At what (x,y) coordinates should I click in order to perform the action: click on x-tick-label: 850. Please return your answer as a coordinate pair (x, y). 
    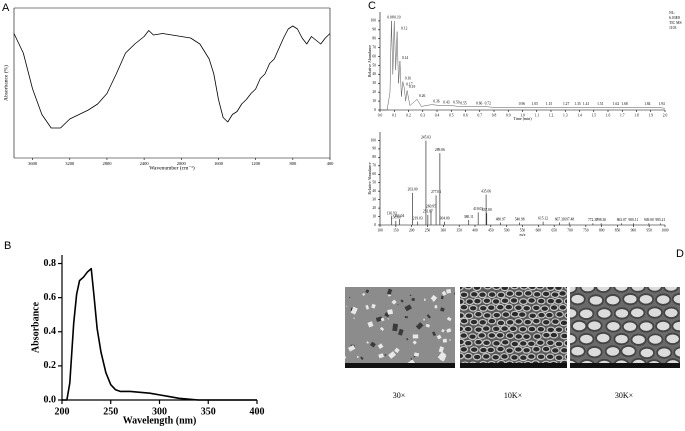
    Looking at the image, I should click on (618, 230).